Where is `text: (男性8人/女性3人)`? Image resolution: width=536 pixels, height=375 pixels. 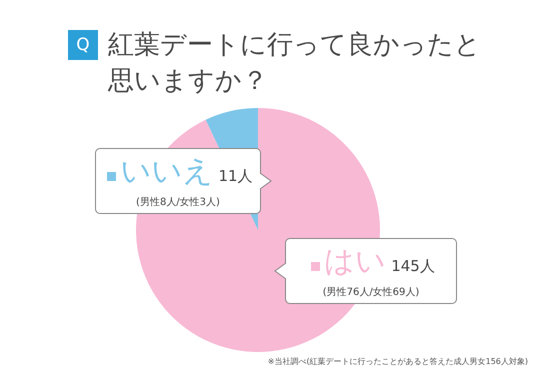
text: (男性8人/女性3人) is located at coordinates (178, 202).